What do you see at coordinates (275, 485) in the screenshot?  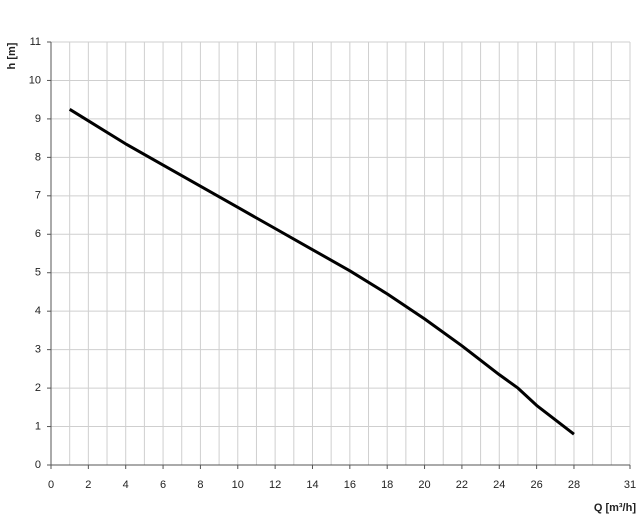 I see `x-tick-label: 12` at bounding box center [275, 485].